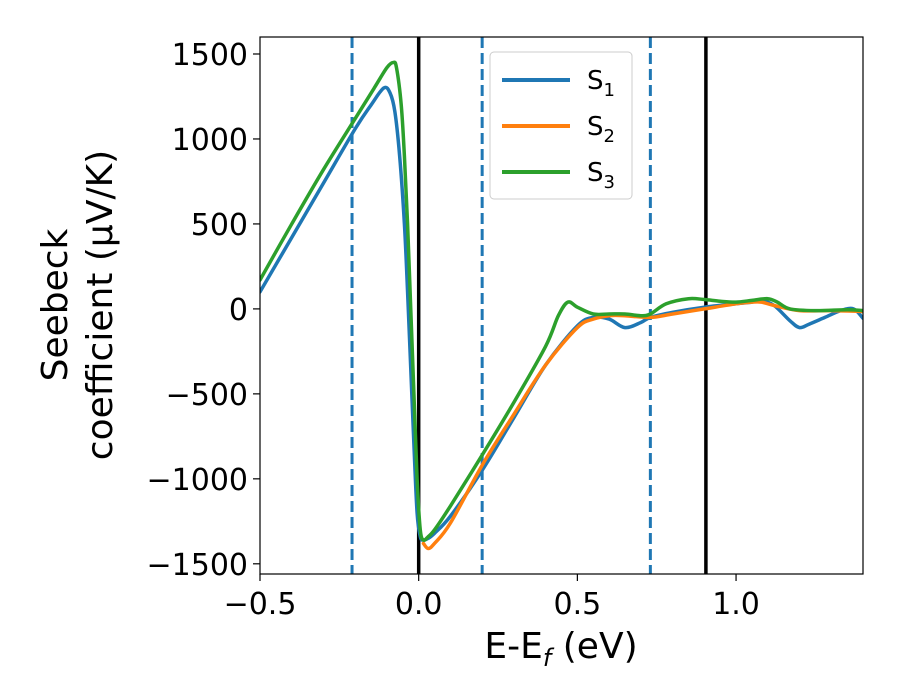 The image size is (900, 700). Describe the element at coordinates (238, 310) in the screenshot. I see `y-tick-label-3: 0` at that location.